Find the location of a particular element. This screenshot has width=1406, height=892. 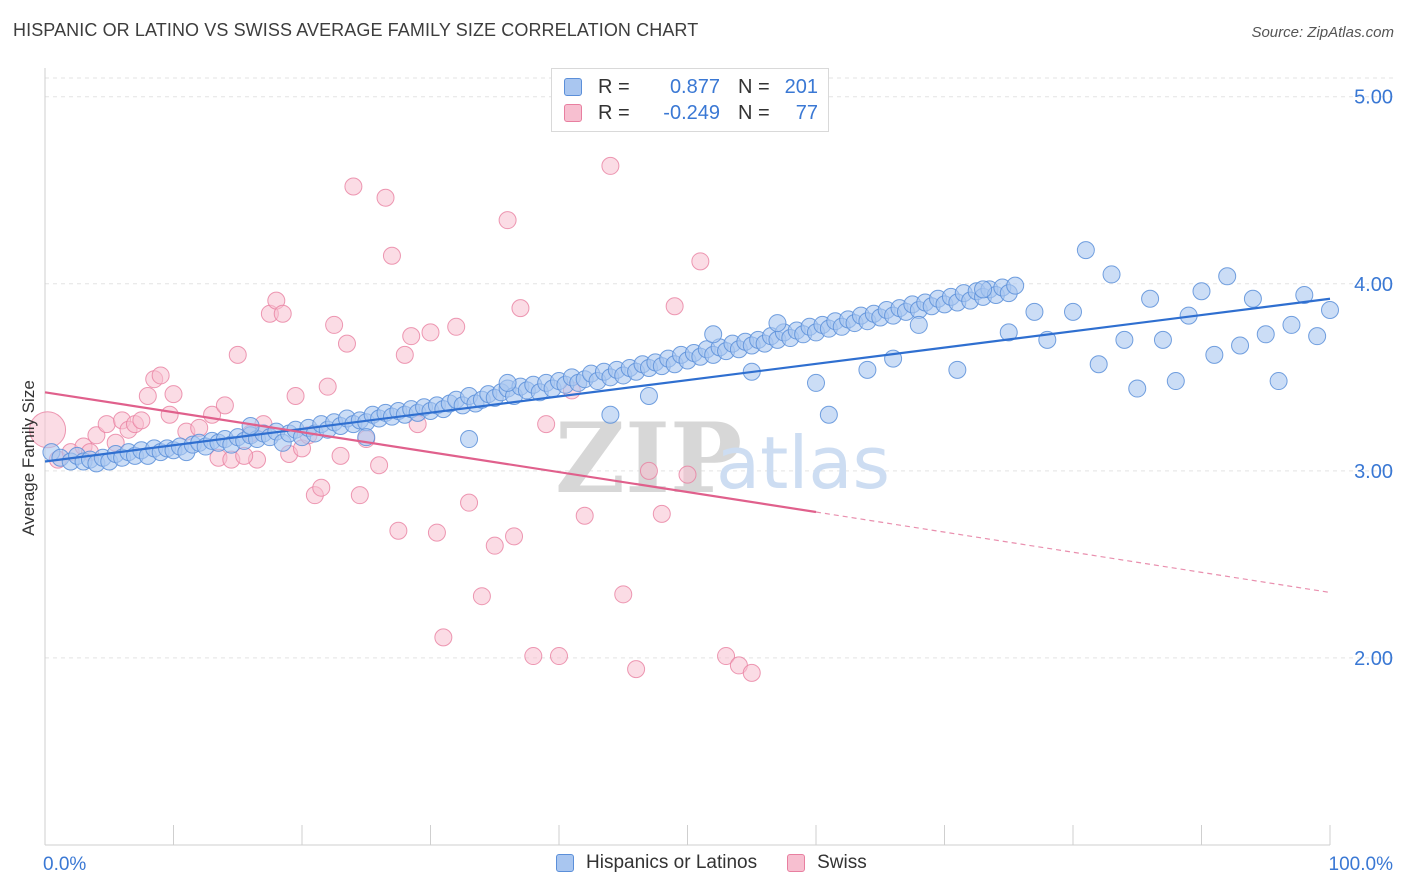

legend-swatch-hispanic is located at coordinates (573, 87).